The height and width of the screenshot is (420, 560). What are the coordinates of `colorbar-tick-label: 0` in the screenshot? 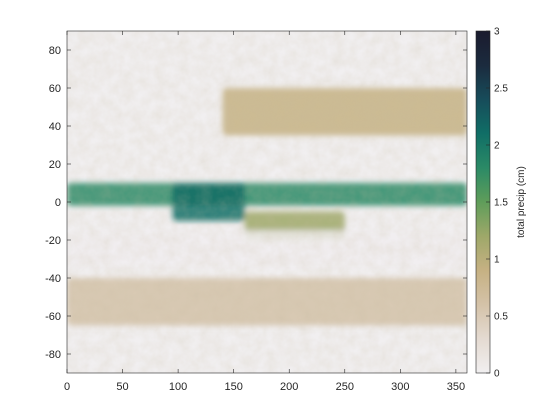 It's located at (497, 374).